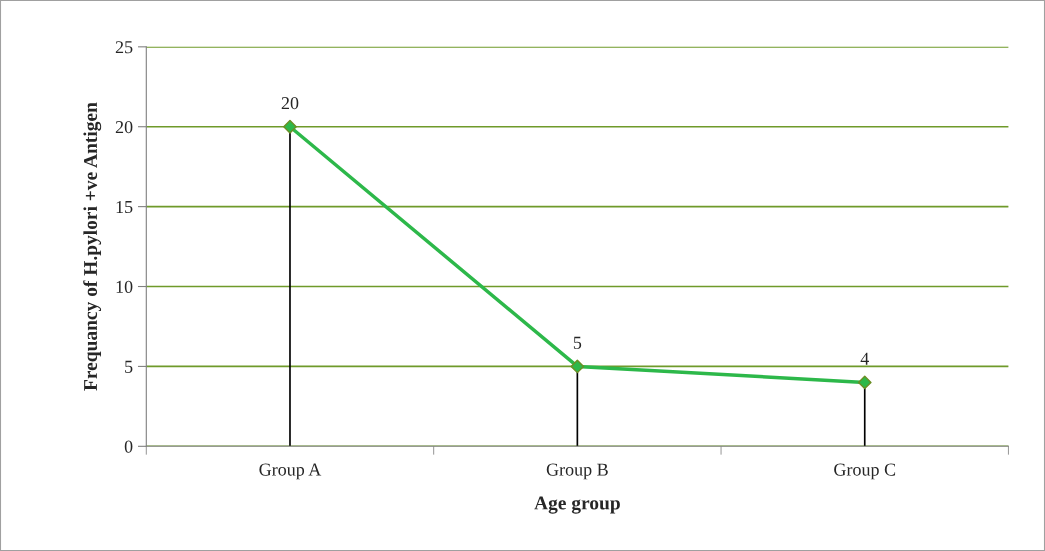  Describe the element at coordinates (290, 471) in the screenshot. I see `x-tick-label: Group A` at that location.